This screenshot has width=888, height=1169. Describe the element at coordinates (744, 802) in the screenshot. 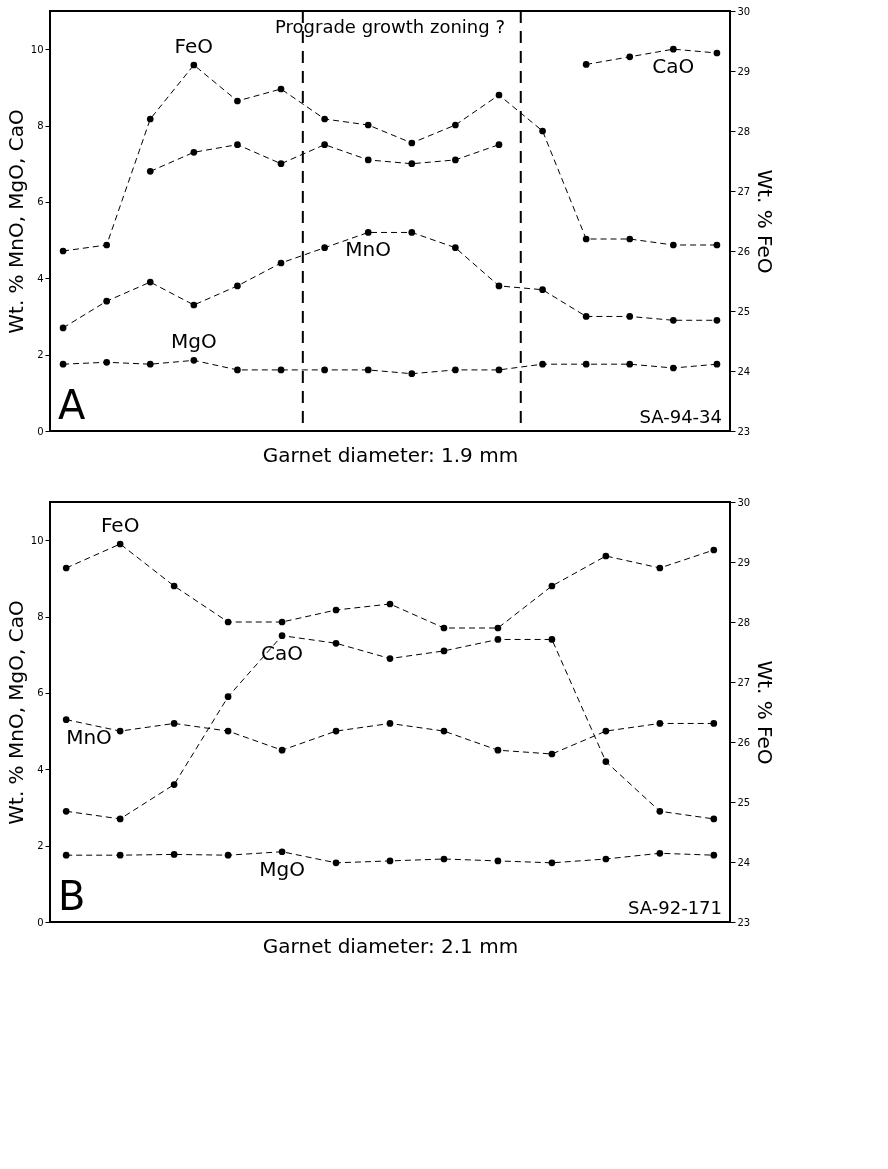

I see `y2-tick-label: 25` at that location.